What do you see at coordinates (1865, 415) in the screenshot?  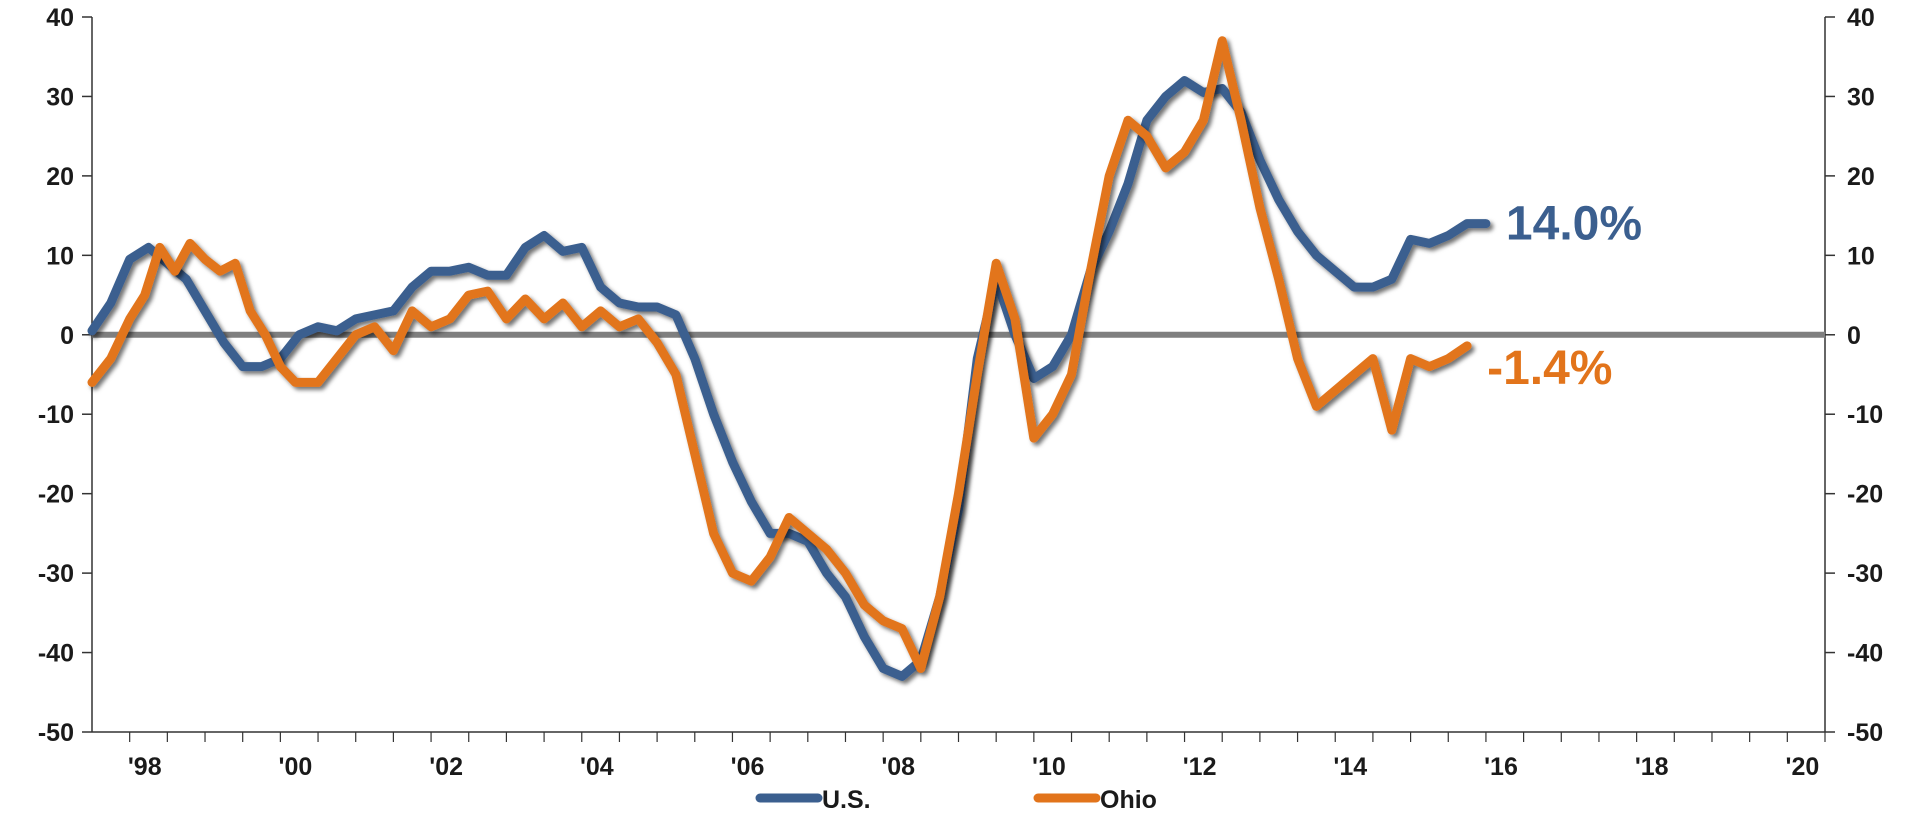 I see `y-tick-label-right: -10` at bounding box center [1865, 415].